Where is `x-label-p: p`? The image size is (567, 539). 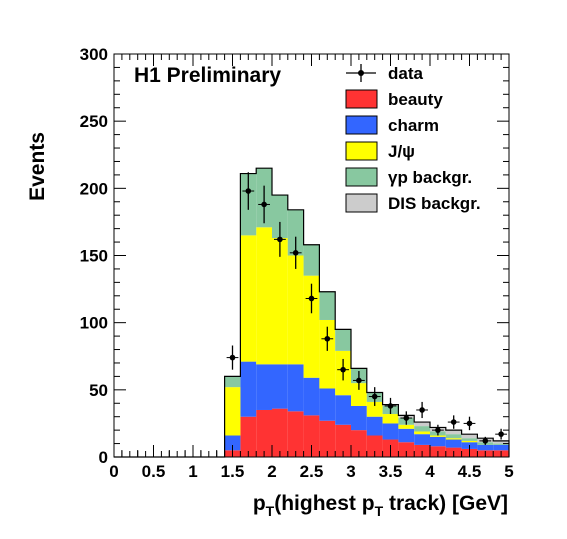
x-label-p: p is located at coordinates (259, 503).